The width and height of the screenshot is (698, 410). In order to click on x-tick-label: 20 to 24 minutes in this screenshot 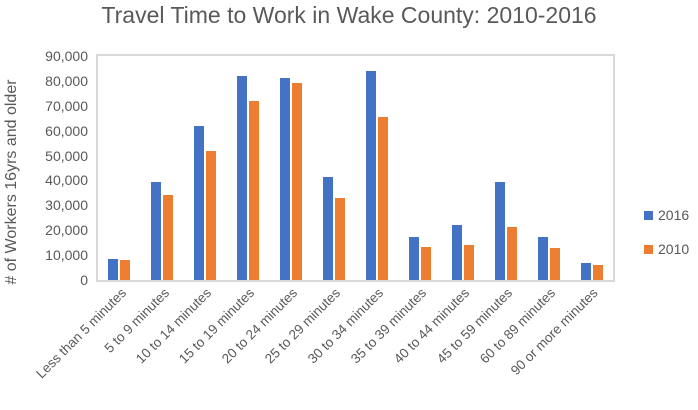, I will do `click(260, 326)`.